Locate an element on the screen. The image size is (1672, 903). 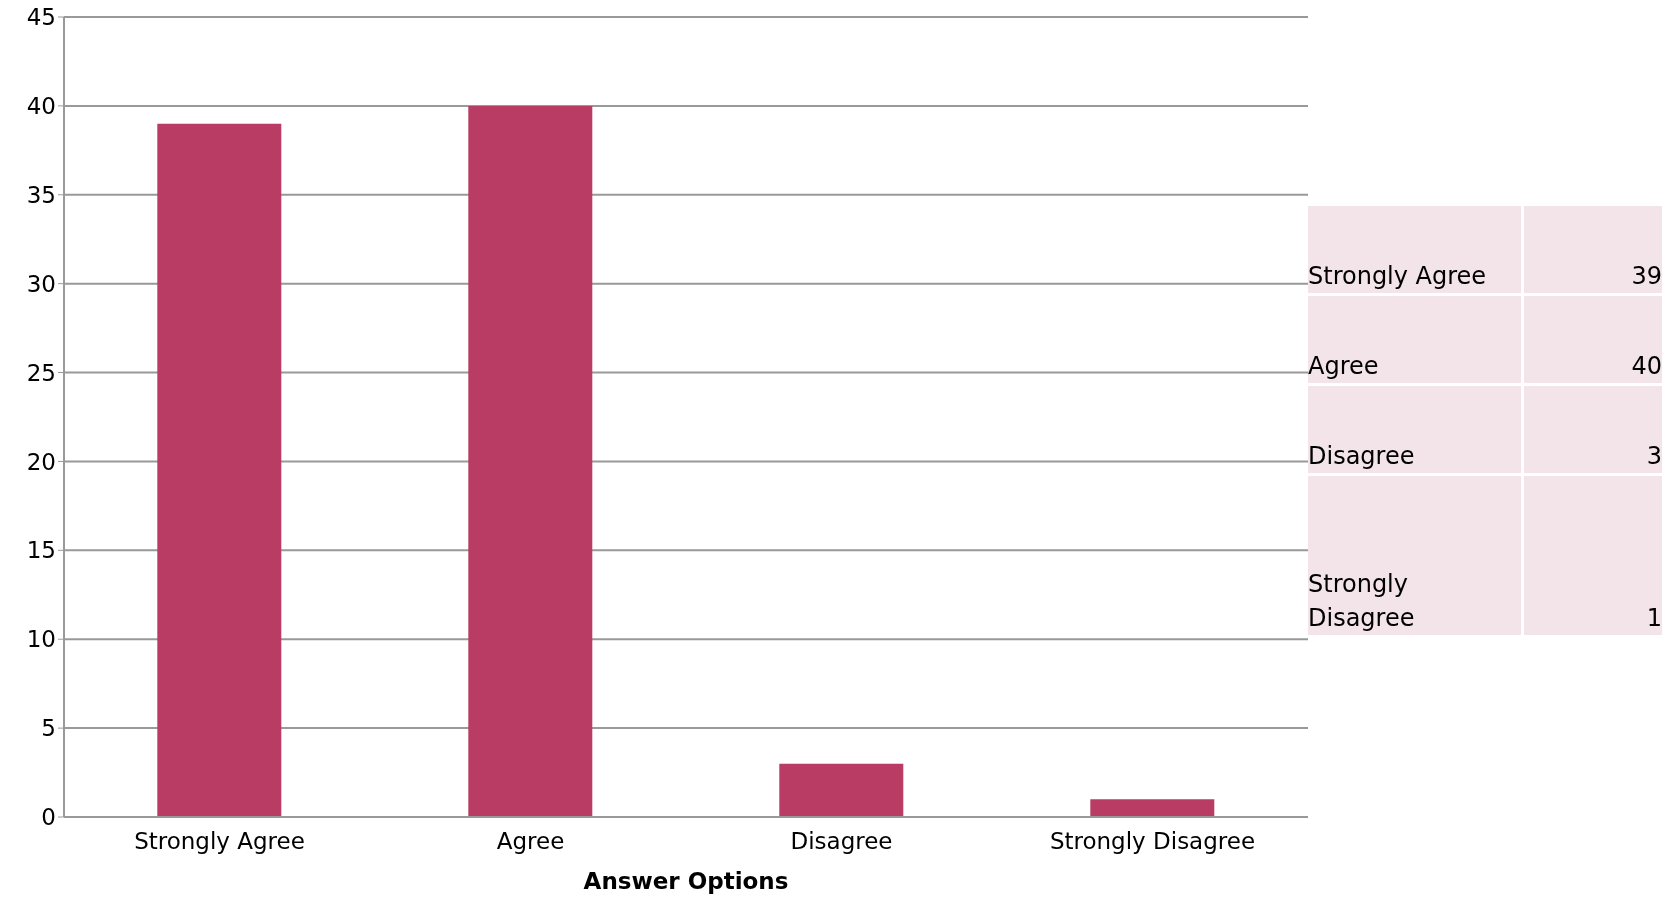
y-tick-label: 20 is located at coordinates (41, 461).